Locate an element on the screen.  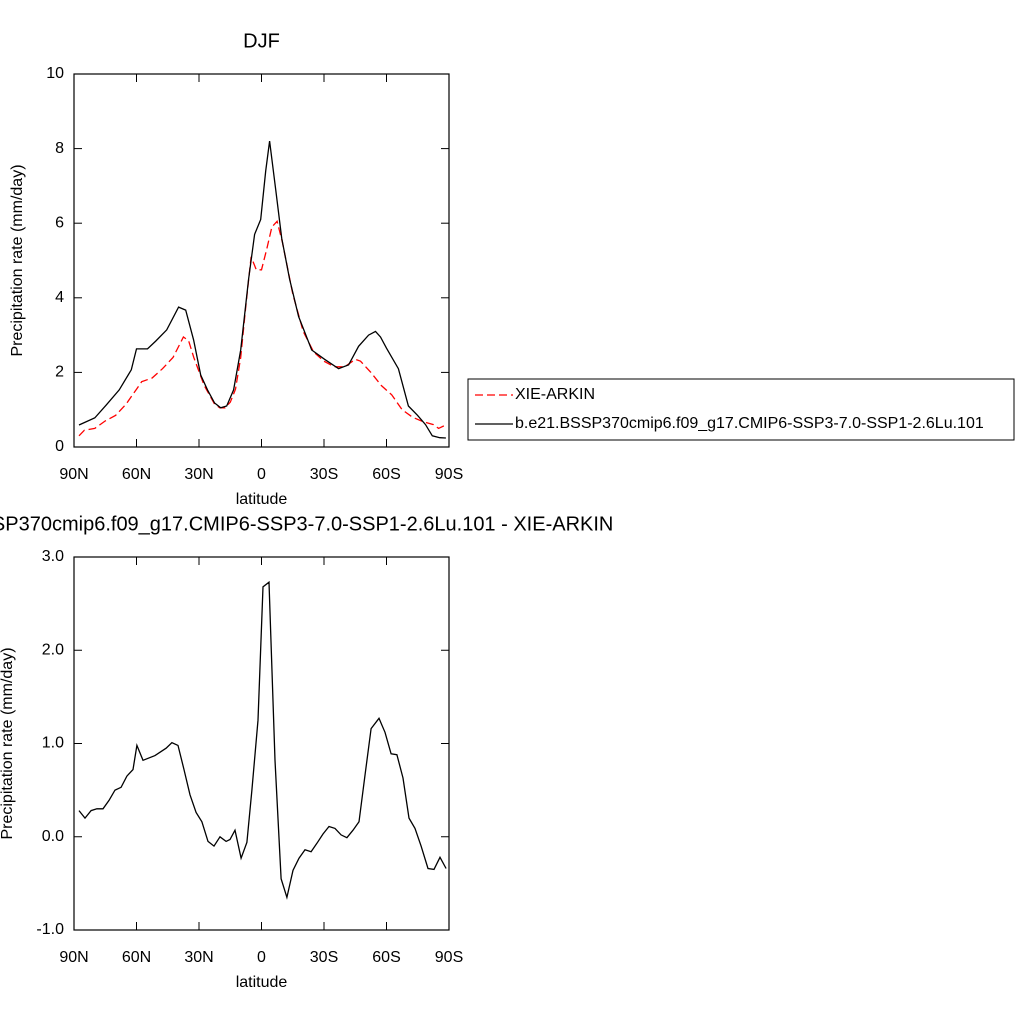
y-tick-label: 4 is located at coordinates (59, 297).